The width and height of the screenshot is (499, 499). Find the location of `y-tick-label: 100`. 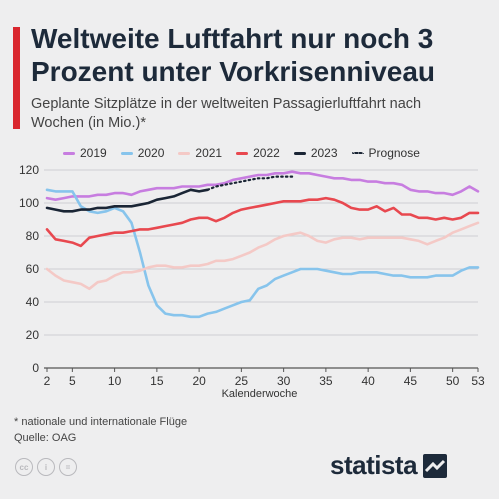

y-tick-label: 100 is located at coordinates (29, 203).